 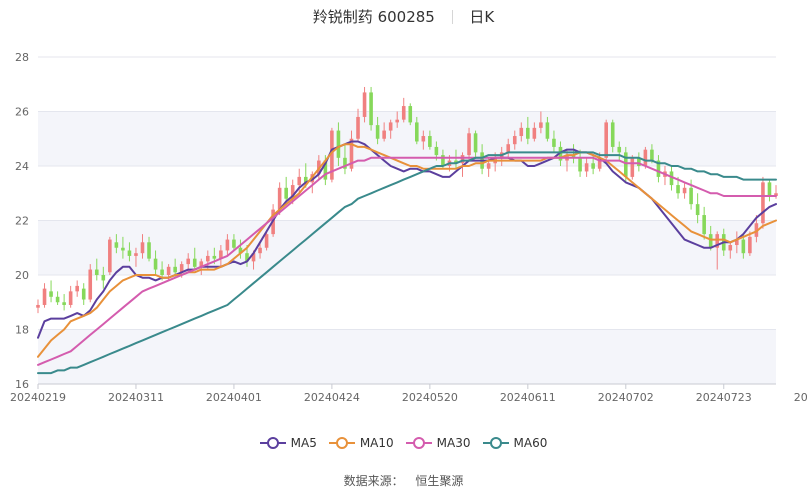 What do you see at coordinates (438, 443) in the screenshot?
I see `legend-item-ma30: MA30` at bounding box center [438, 443].